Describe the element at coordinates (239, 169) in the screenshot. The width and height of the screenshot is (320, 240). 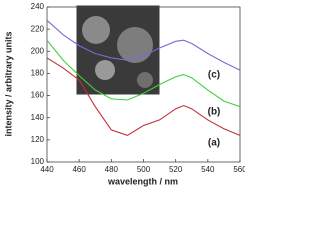
I see `x-tick-label: 560` at that location.